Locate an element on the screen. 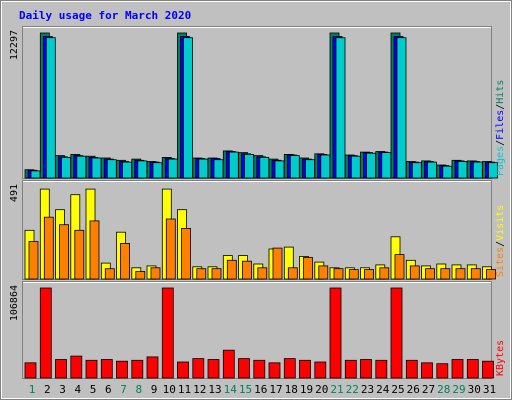 The width and height of the screenshot is (512, 400). day-label-19: 19 is located at coordinates (306, 389).